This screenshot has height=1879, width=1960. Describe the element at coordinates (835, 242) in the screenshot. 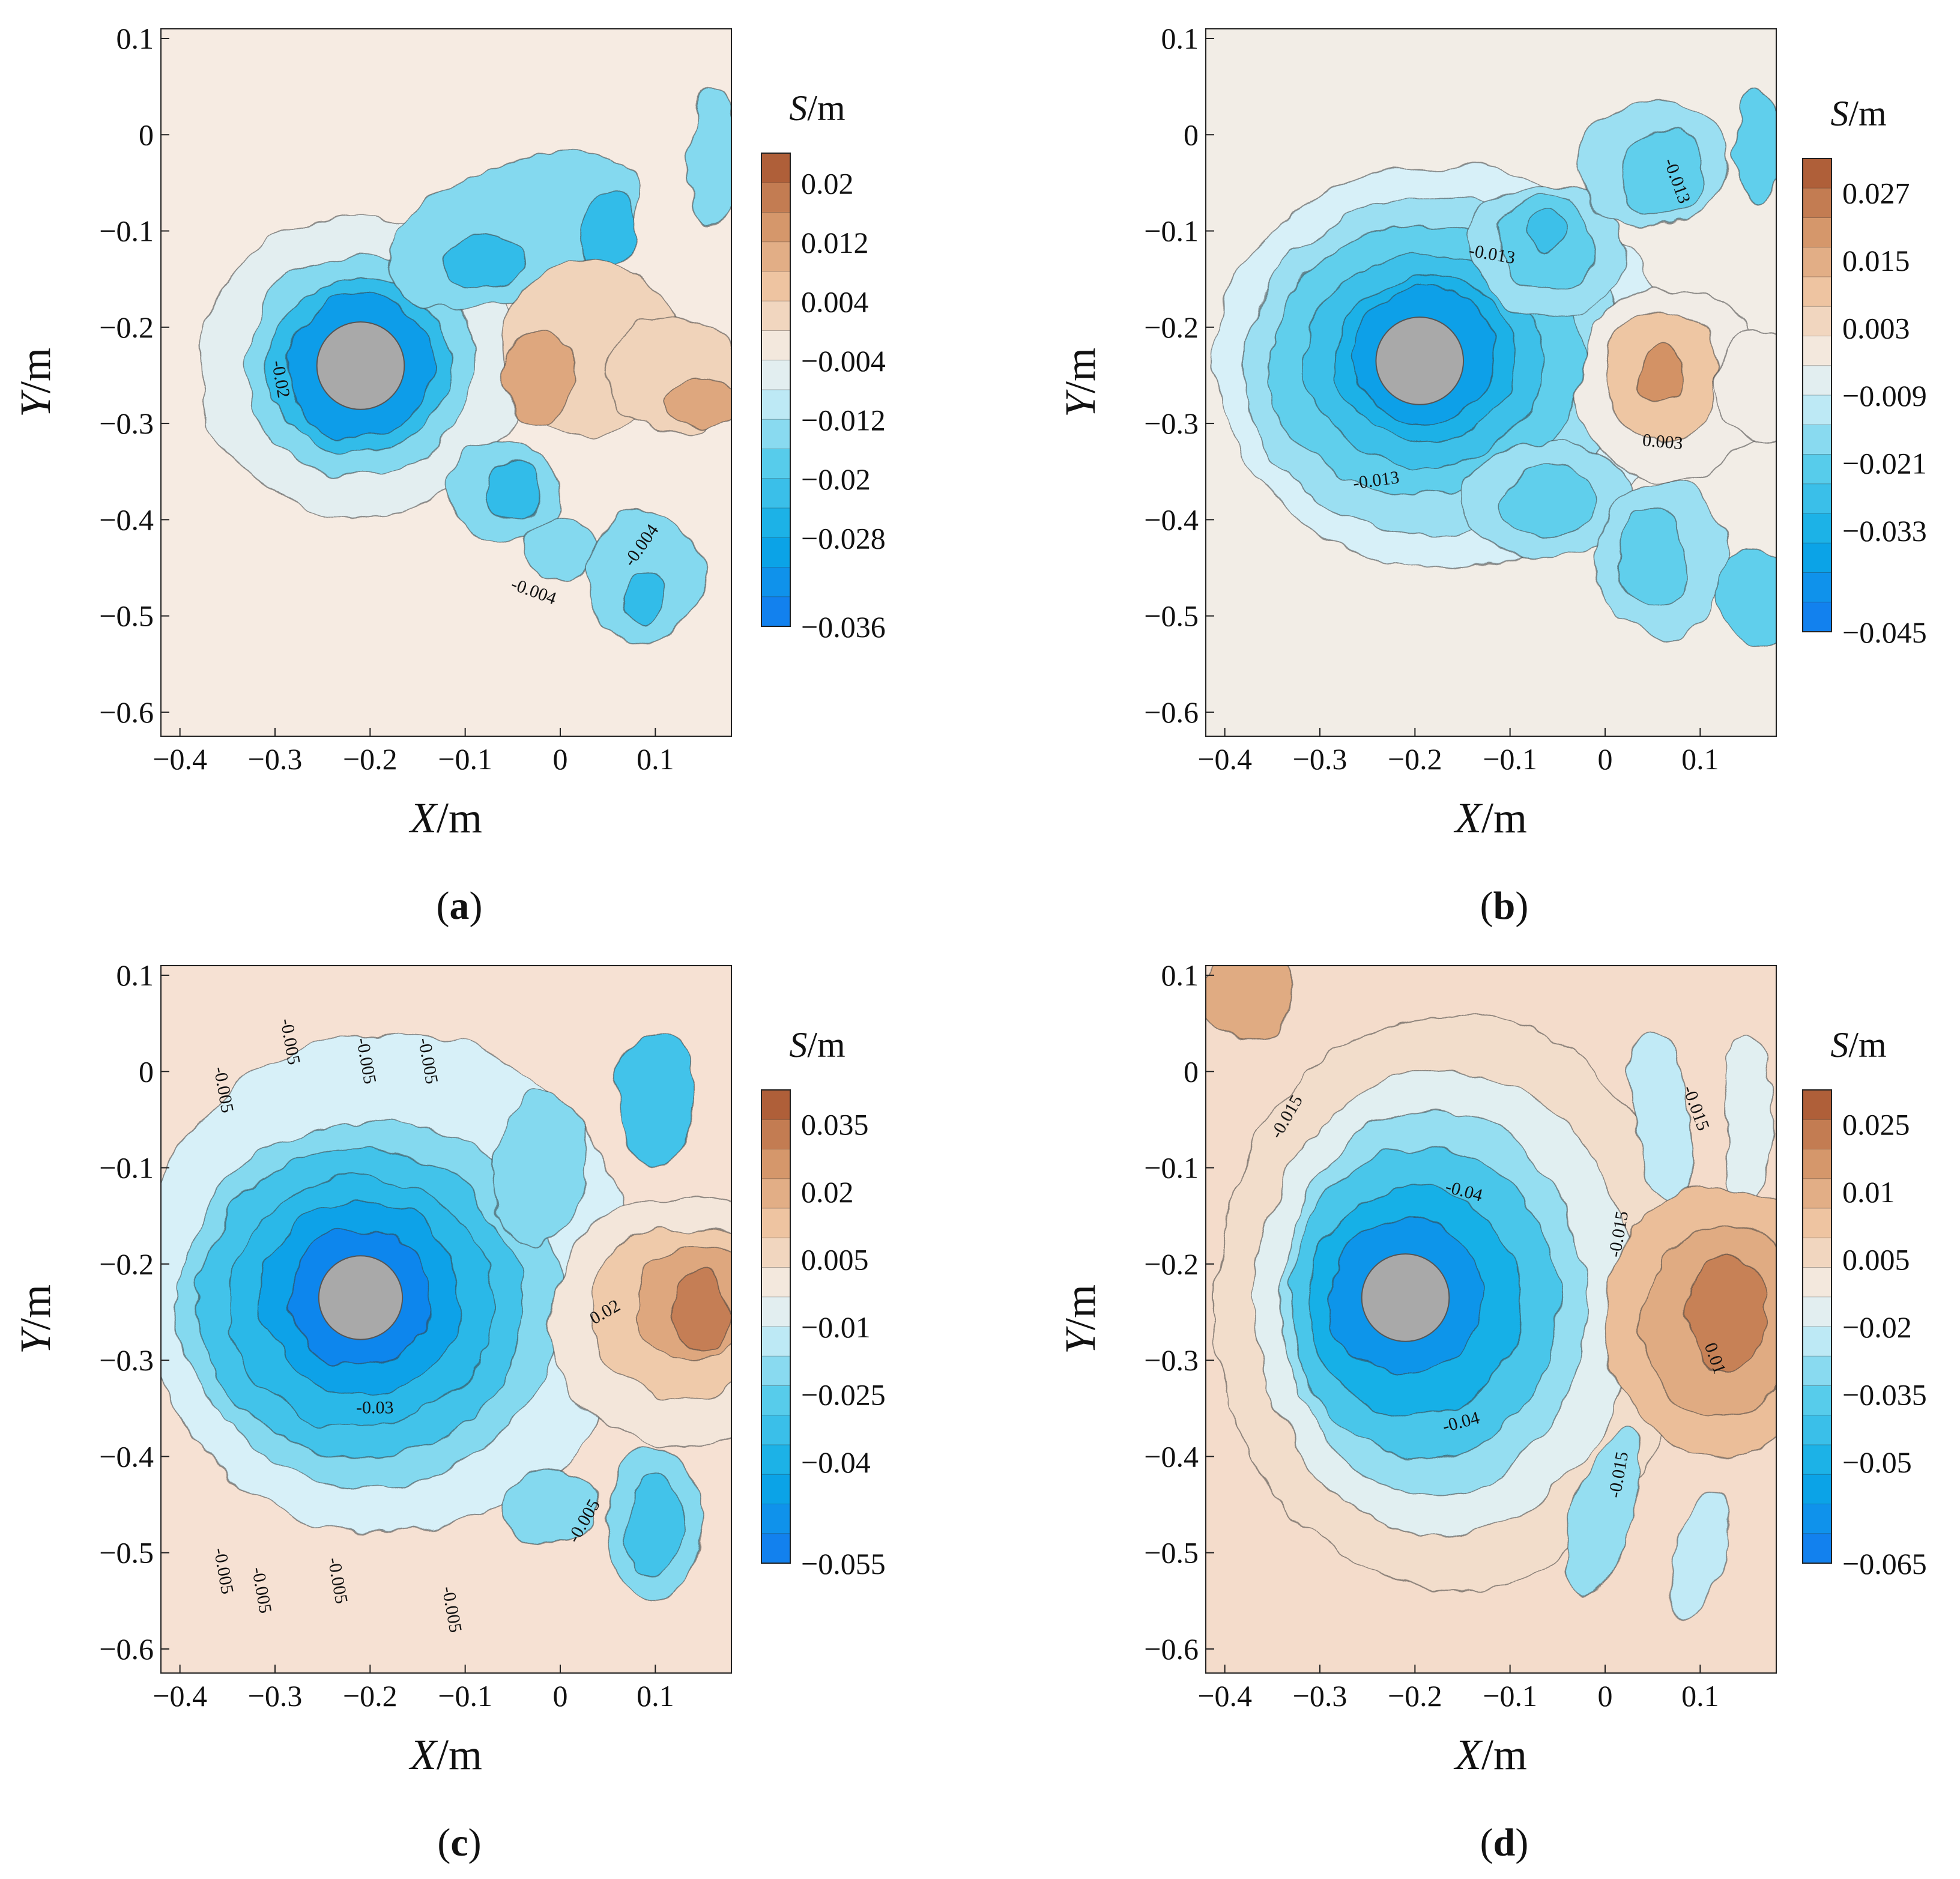

I see `colorbar-tick-label: 0.012` at that location.